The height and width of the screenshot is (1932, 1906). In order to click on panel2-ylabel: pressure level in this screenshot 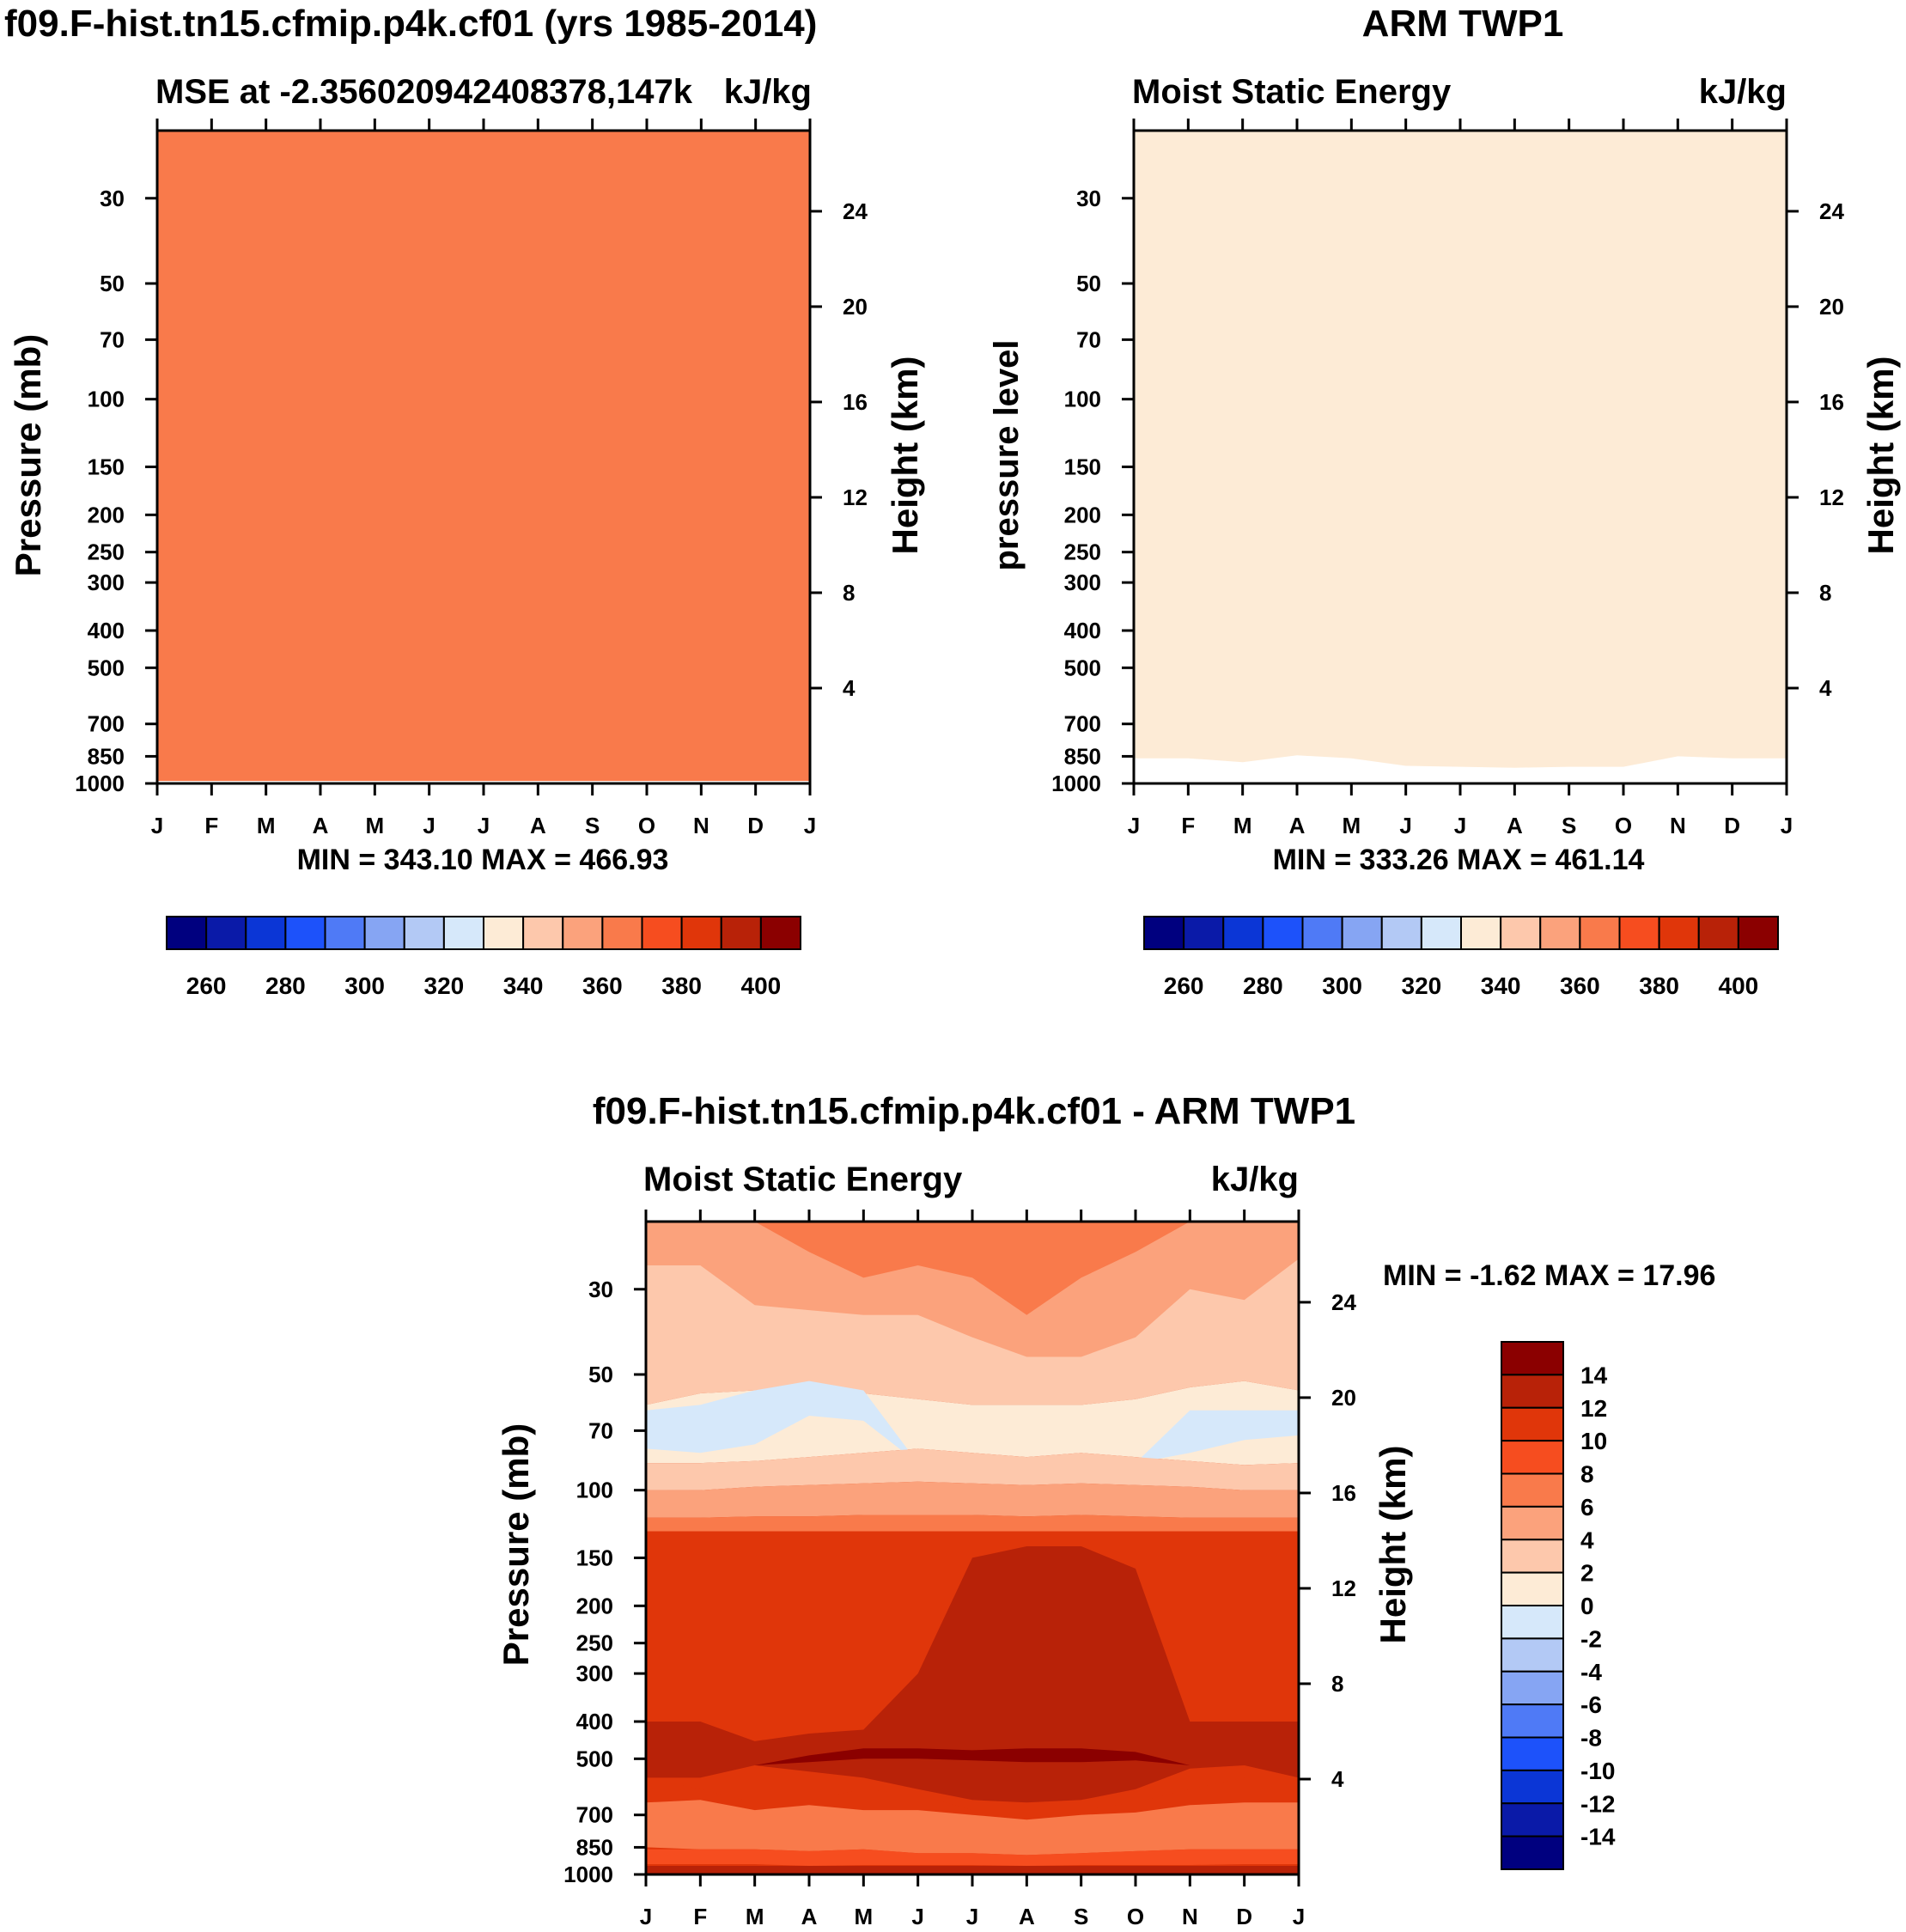, I will do `click(1007, 454)`.